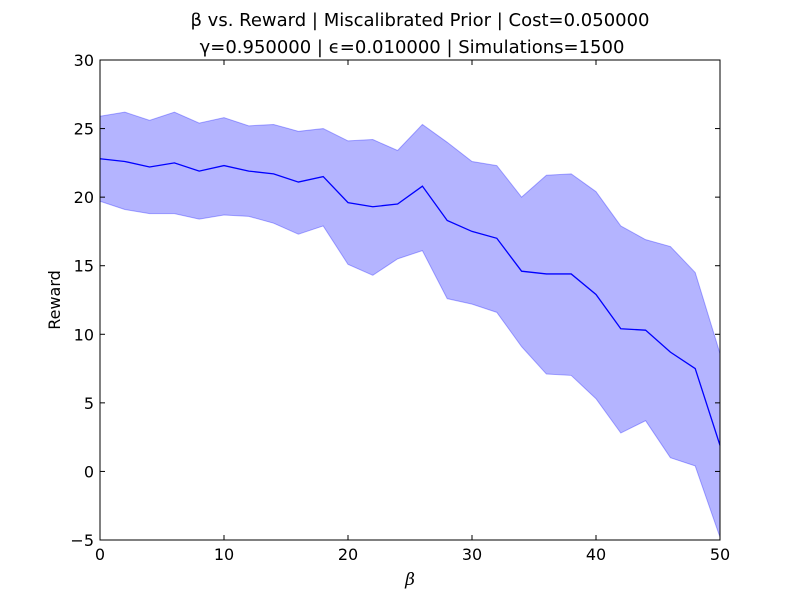 Image resolution: width=800 pixels, height=600 pixels. Describe the element at coordinates (472, 554) in the screenshot. I see `x-tick-label: 30` at that location.